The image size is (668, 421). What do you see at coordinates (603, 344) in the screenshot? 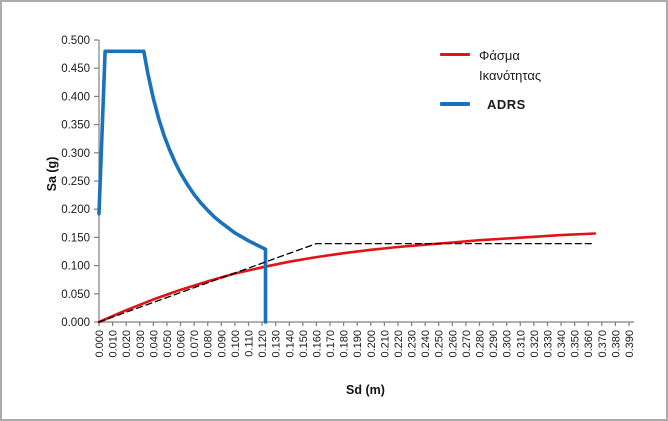
I see `x-tick-label: 0.370` at bounding box center [603, 344].